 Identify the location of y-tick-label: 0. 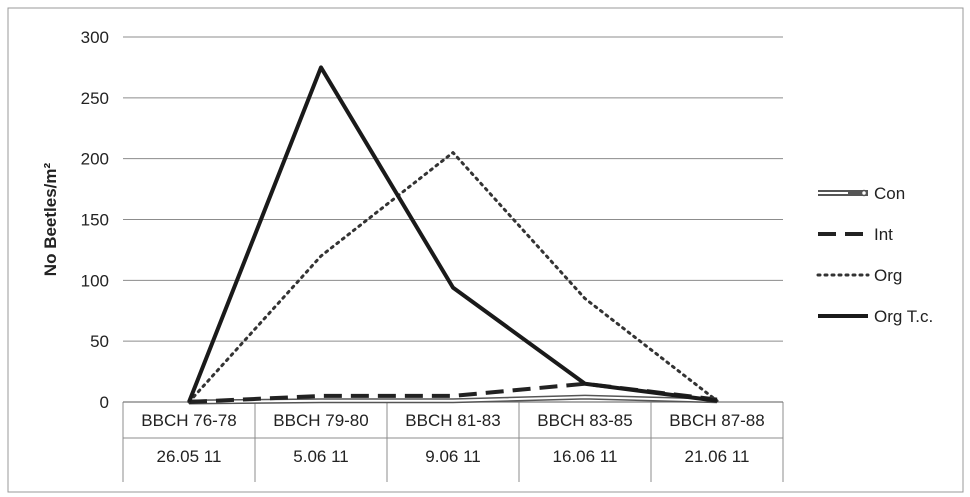
(104, 402).